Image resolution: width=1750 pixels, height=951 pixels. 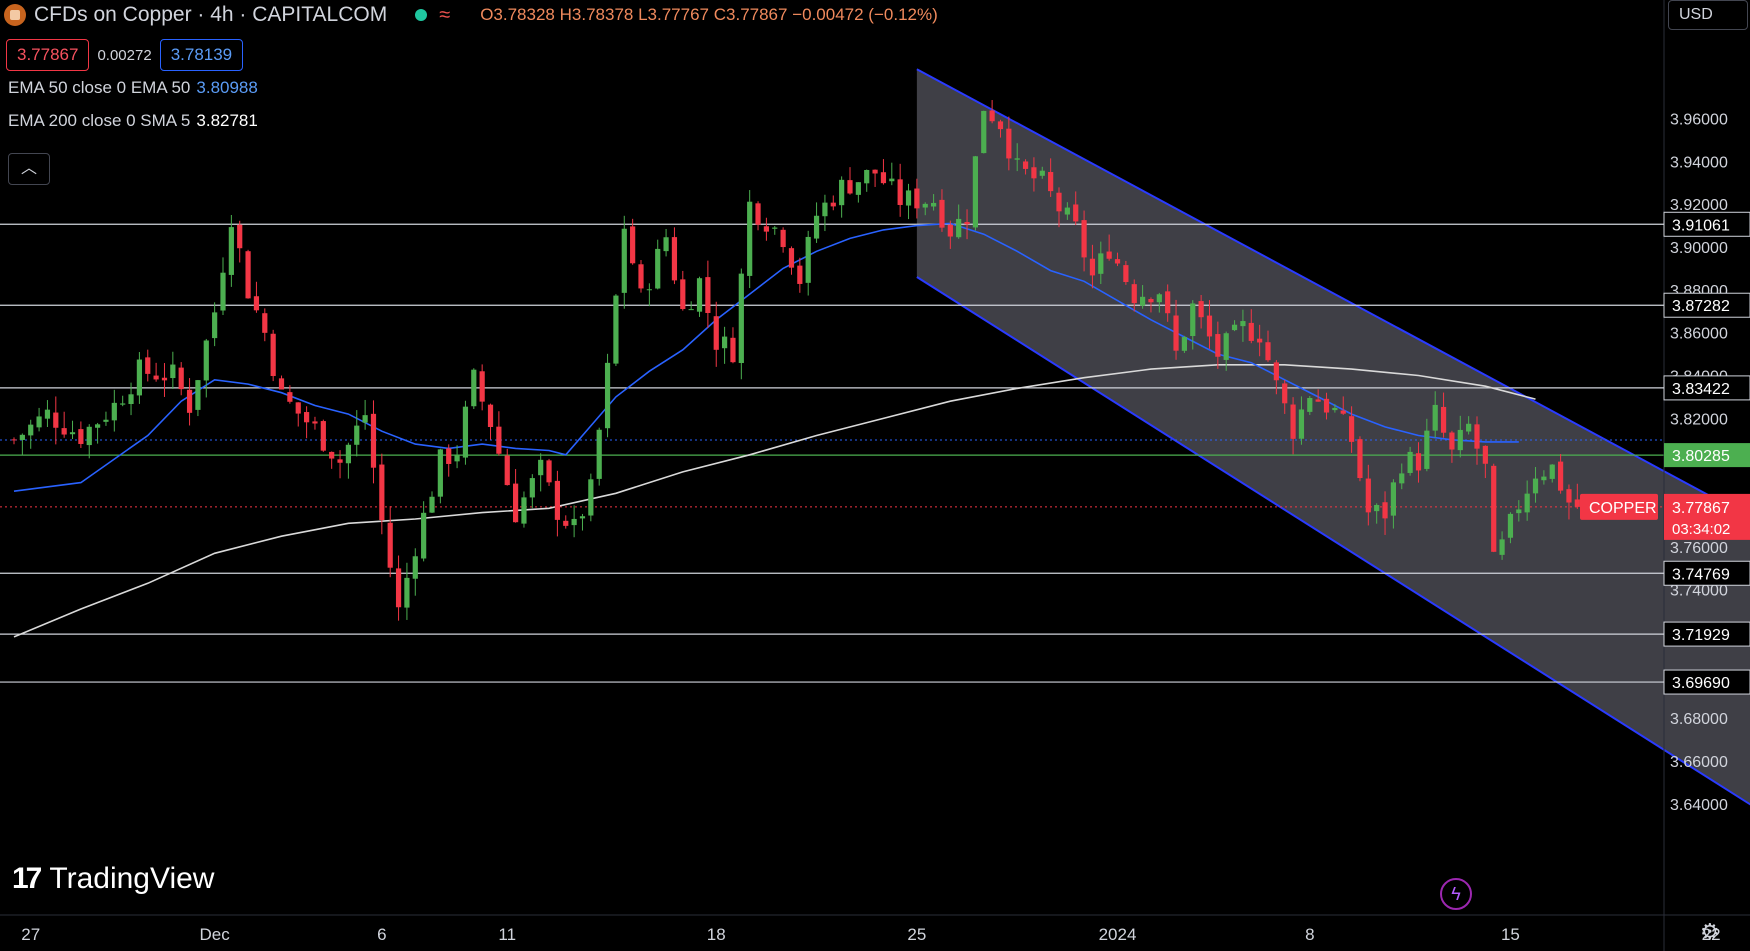 What do you see at coordinates (1699, 162) in the screenshot?
I see `y-tick-label-1: 3.94000` at bounding box center [1699, 162].